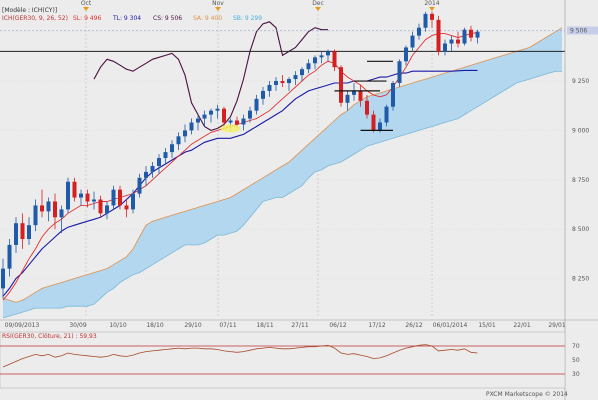 The height and width of the screenshot is (400, 598). What do you see at coordinates (247, 18) in the screenshot?
I see `legend-item: SB: 9 299` at bounding box center [247, 18].